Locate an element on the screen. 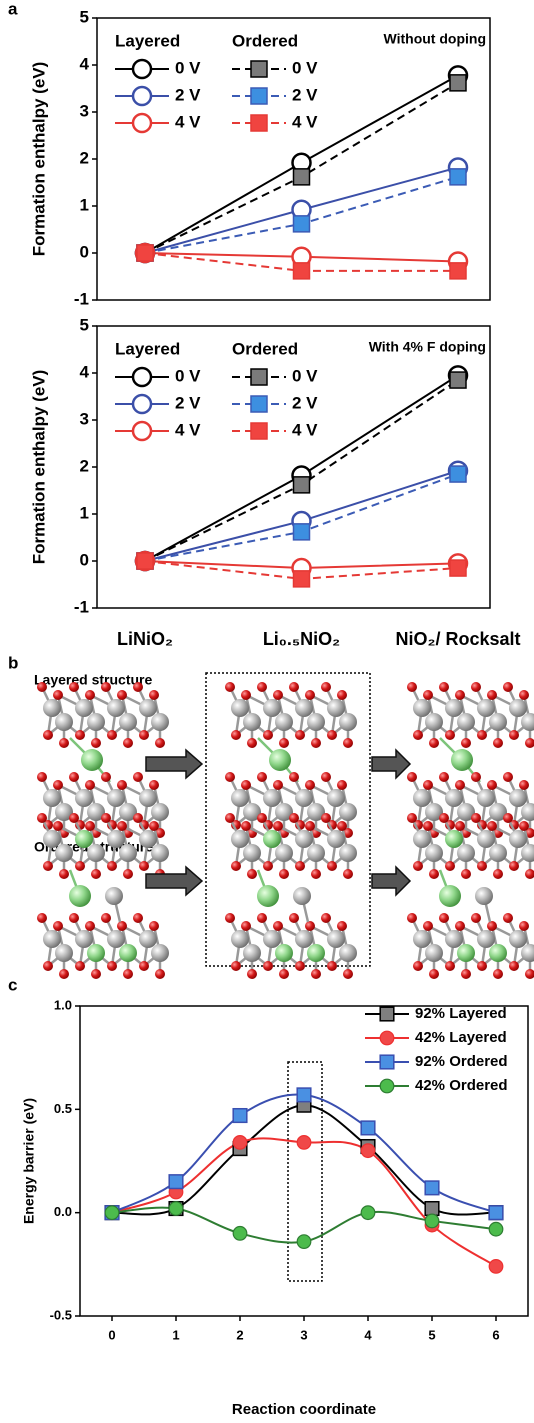  y-tick-label: 2 is located at coordinates (84, 157).